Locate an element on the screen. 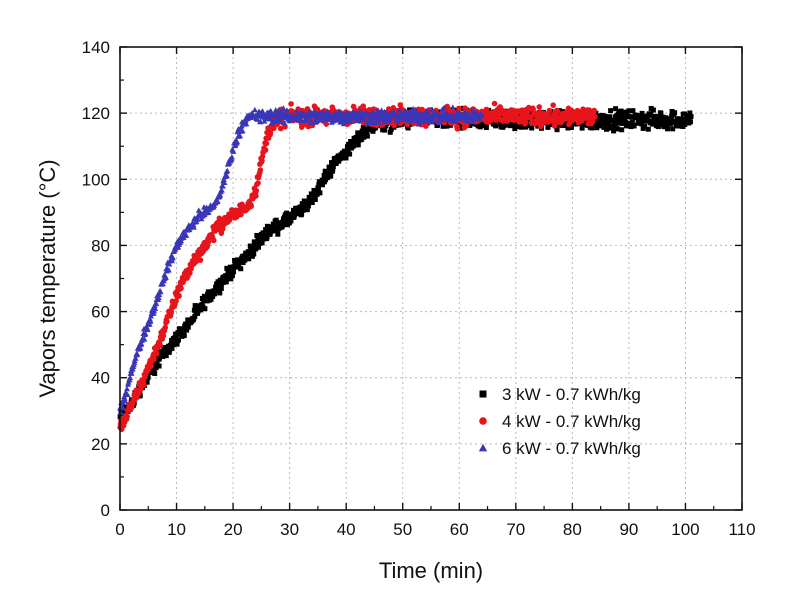  legend-marker is located at coordinates (483, 447).